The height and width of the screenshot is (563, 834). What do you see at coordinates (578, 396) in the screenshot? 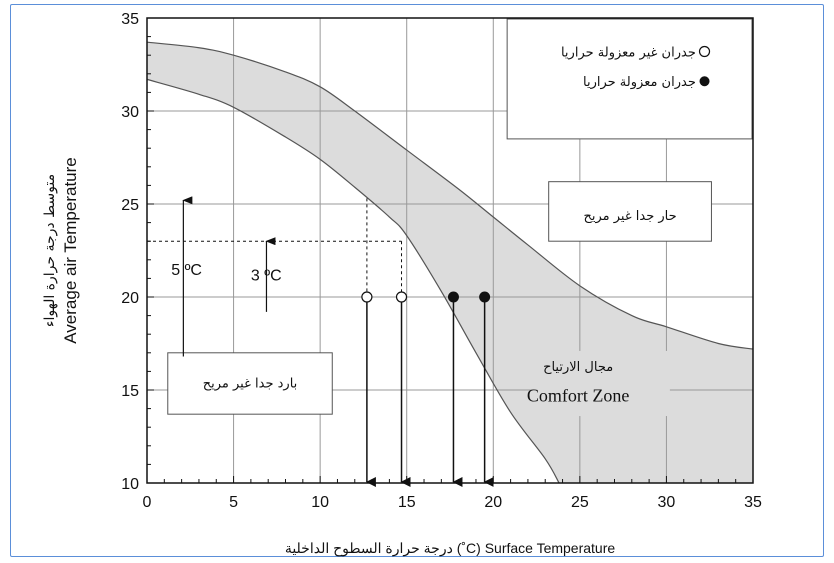
I see `comfort-zone-english-label: Comfort Zone` at bounding box center [578, 396].